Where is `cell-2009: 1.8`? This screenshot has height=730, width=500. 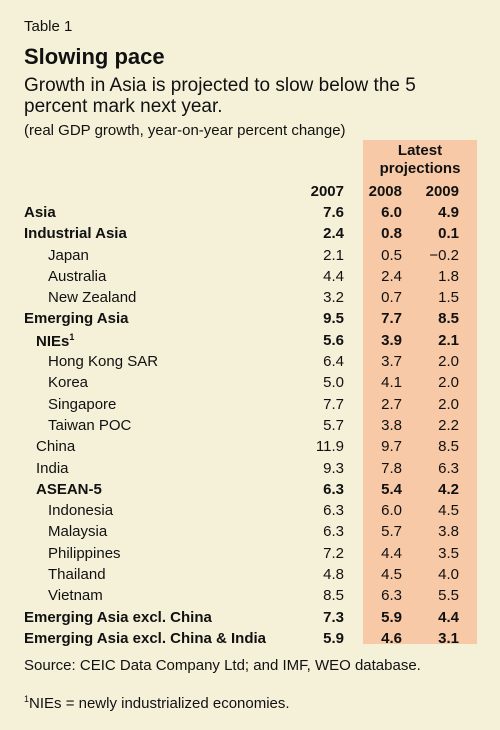
cell-2009: 1.8 is located at coordinates (448, 276).